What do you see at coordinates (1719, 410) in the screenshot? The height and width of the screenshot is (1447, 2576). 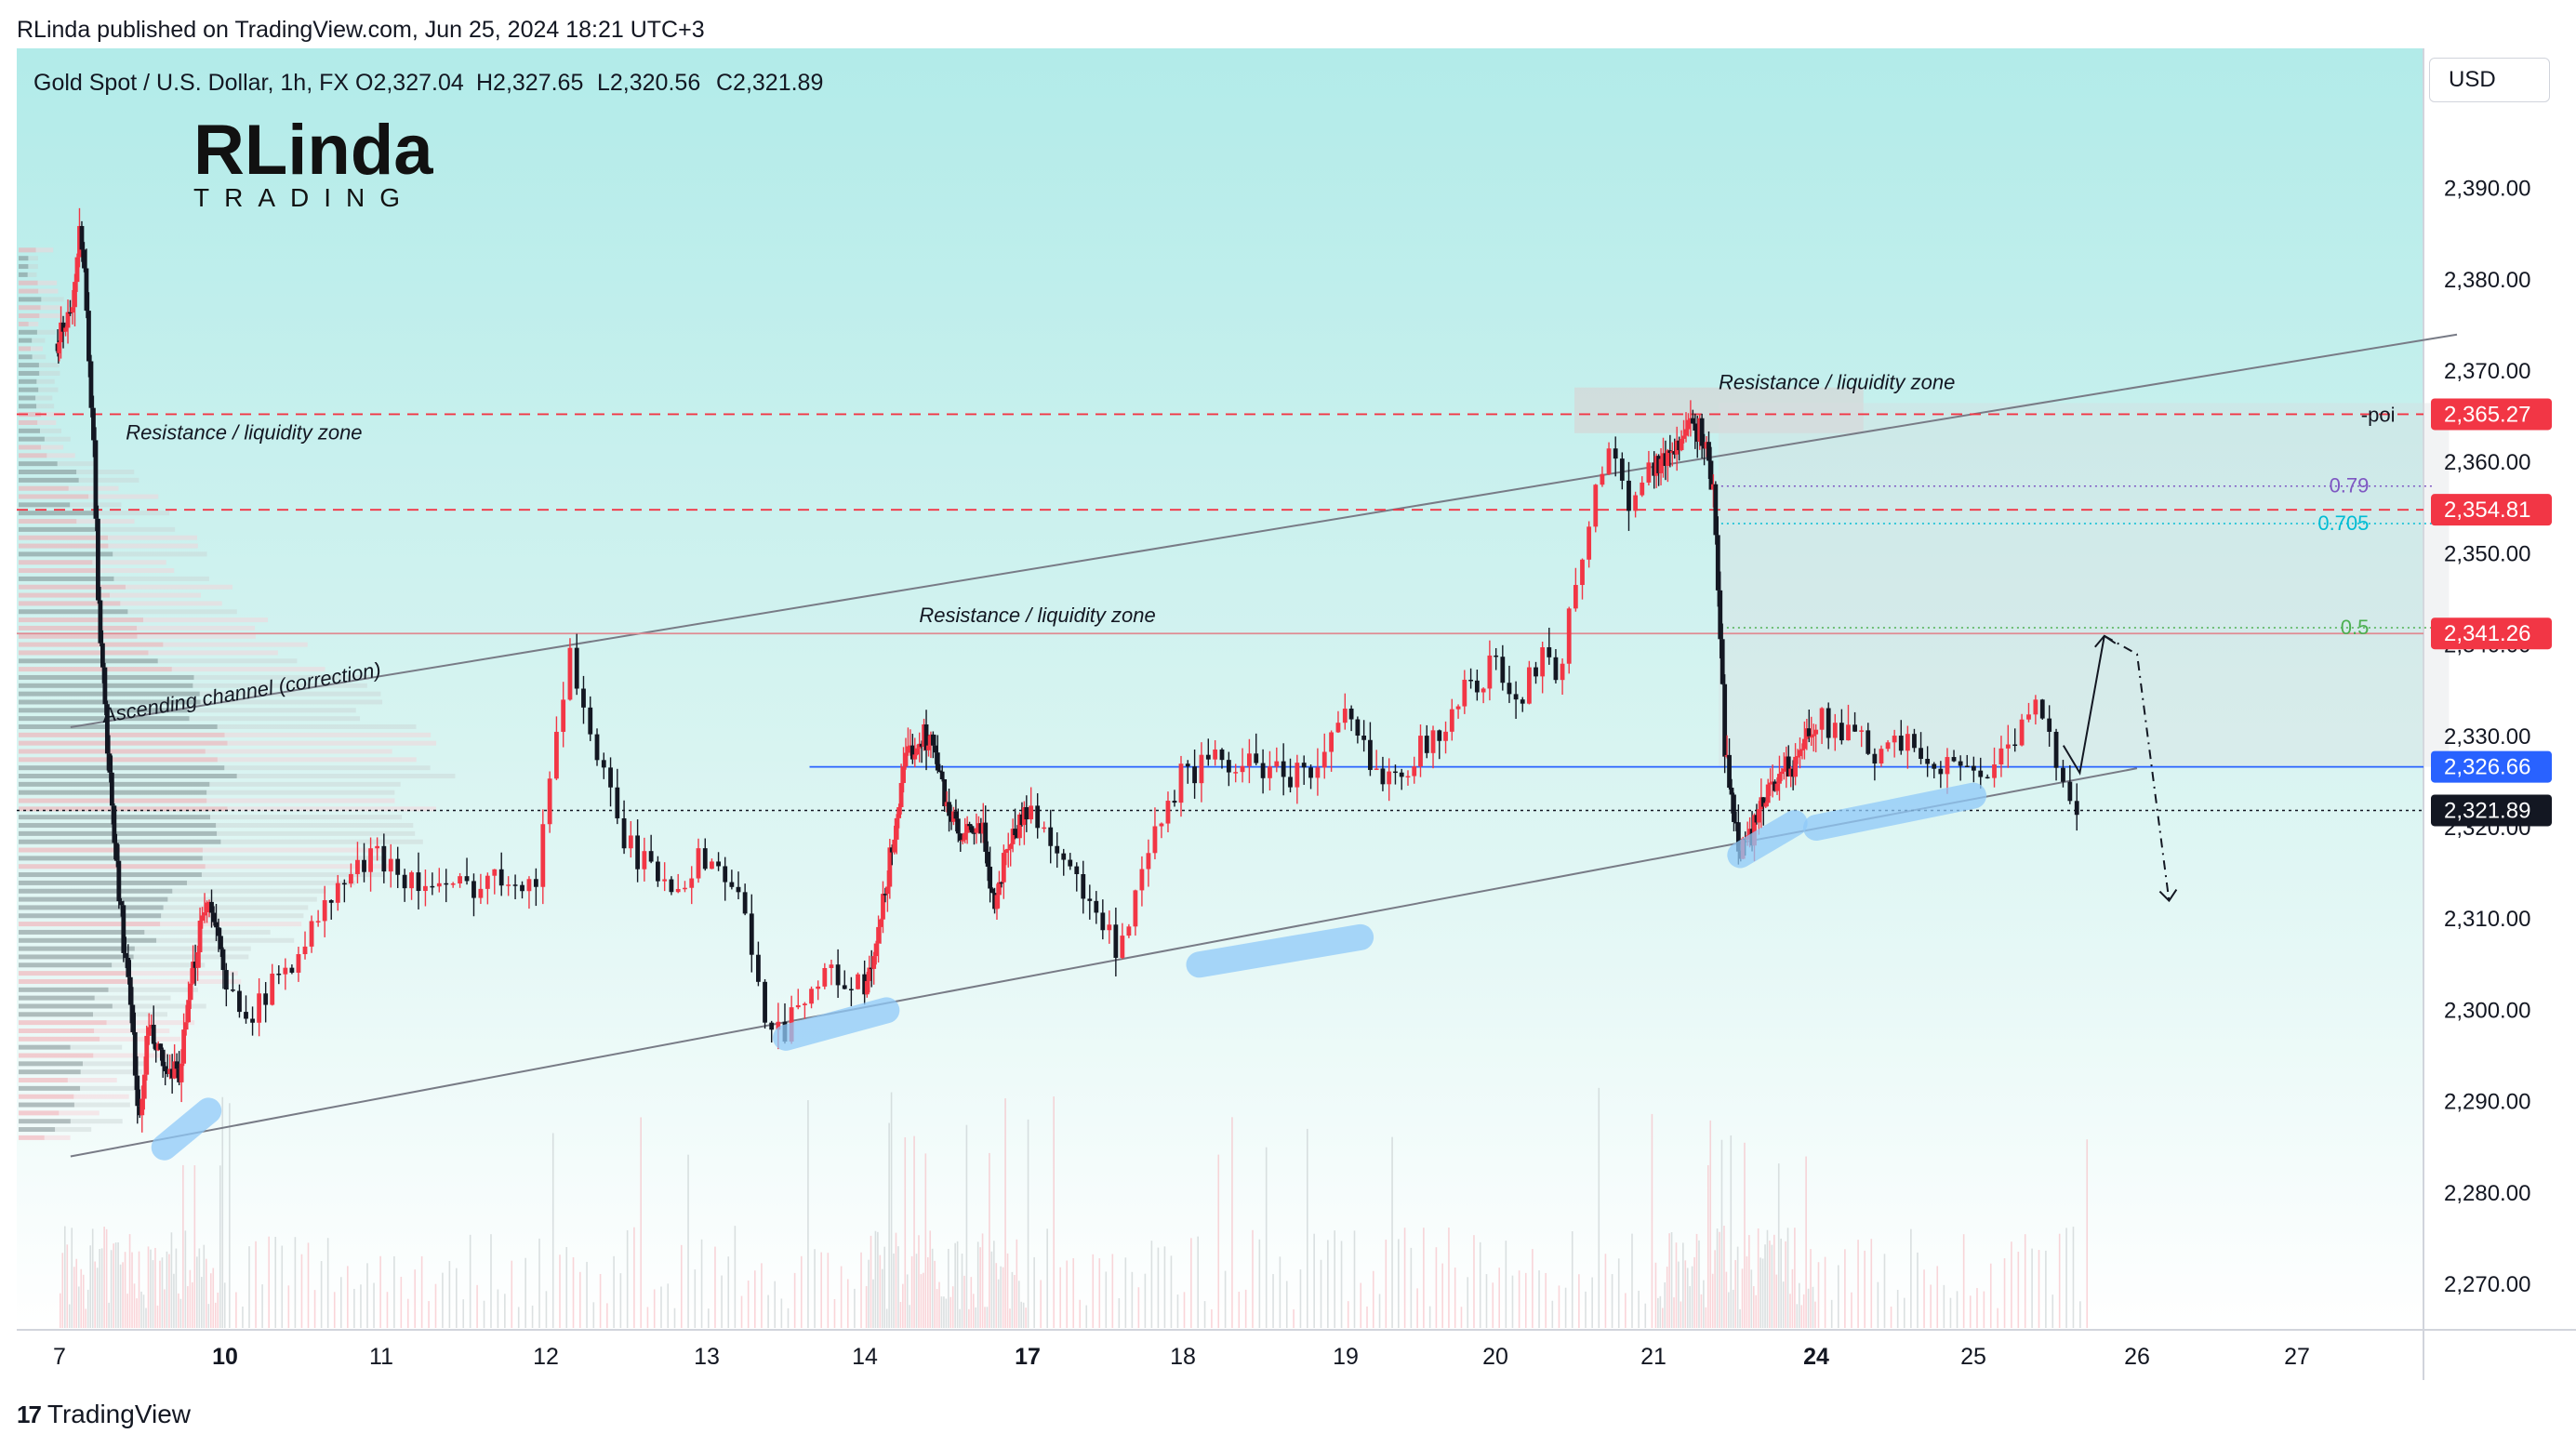 I see `poi-zone` at bounding box center [1719, 410].